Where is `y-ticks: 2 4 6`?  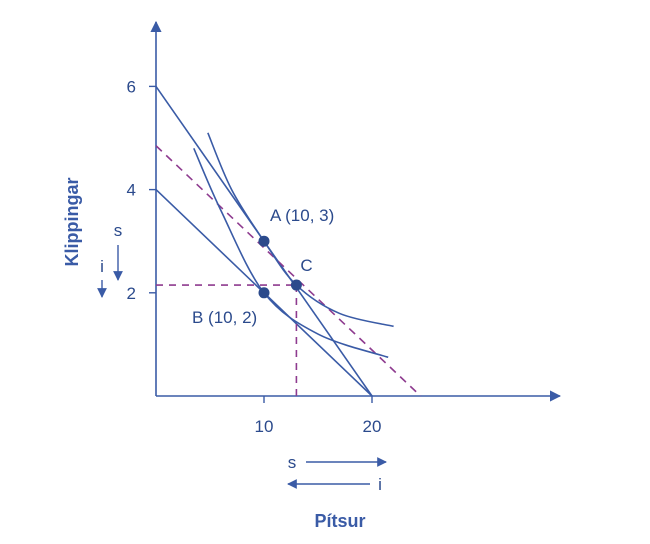 y-ticks: 2 4 6 is located at coordinates (141, 190).